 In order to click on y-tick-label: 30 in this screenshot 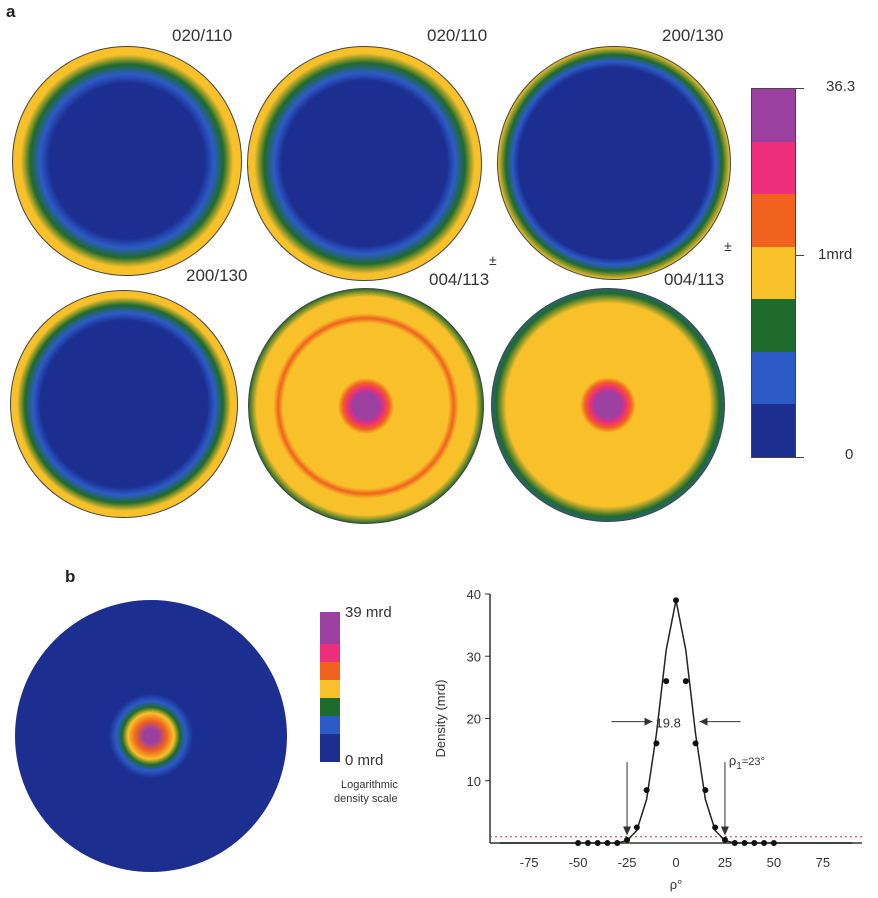, I will do `click(474, 656)`.